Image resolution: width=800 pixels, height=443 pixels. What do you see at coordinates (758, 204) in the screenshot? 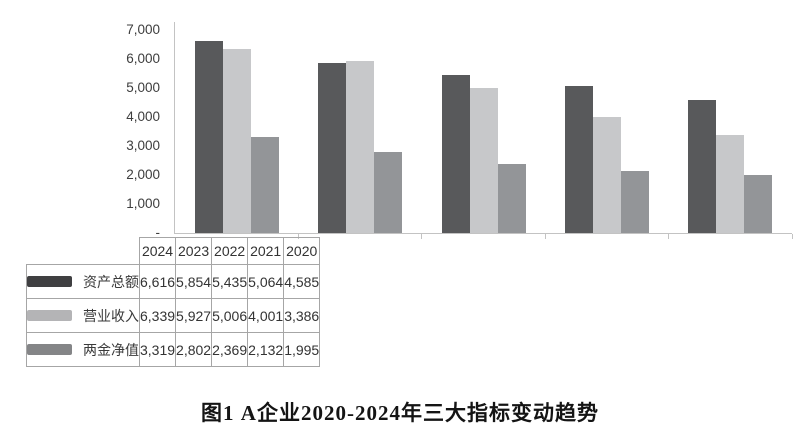
I see `bar-两金净值-2020` at bounding box center [758, 204].